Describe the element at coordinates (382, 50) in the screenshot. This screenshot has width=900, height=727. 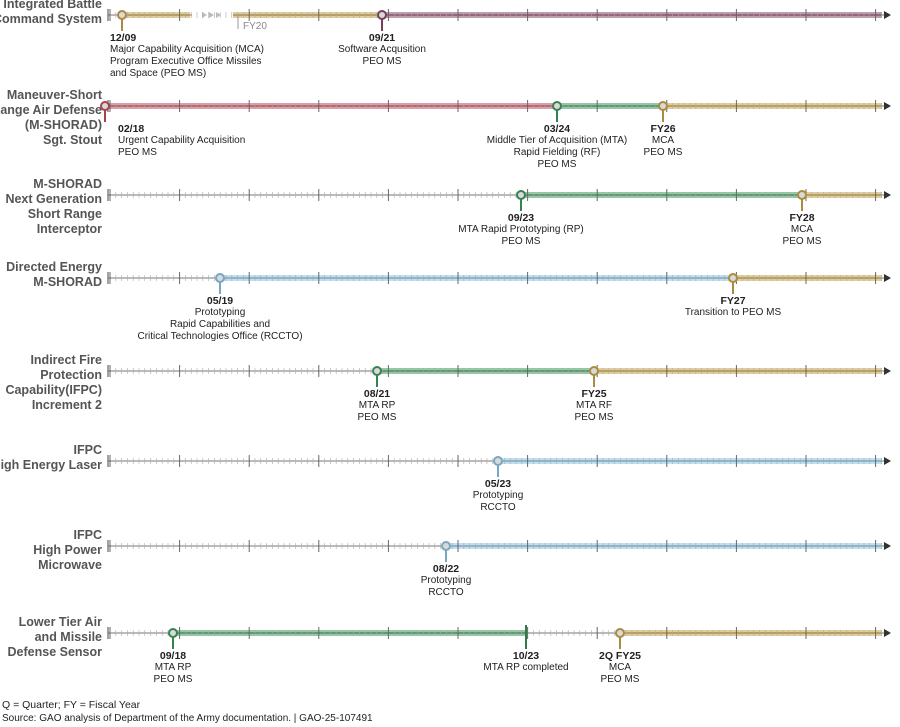
I see `milestone-label: 09/21 Software Acqusition PEO MS` at that location.